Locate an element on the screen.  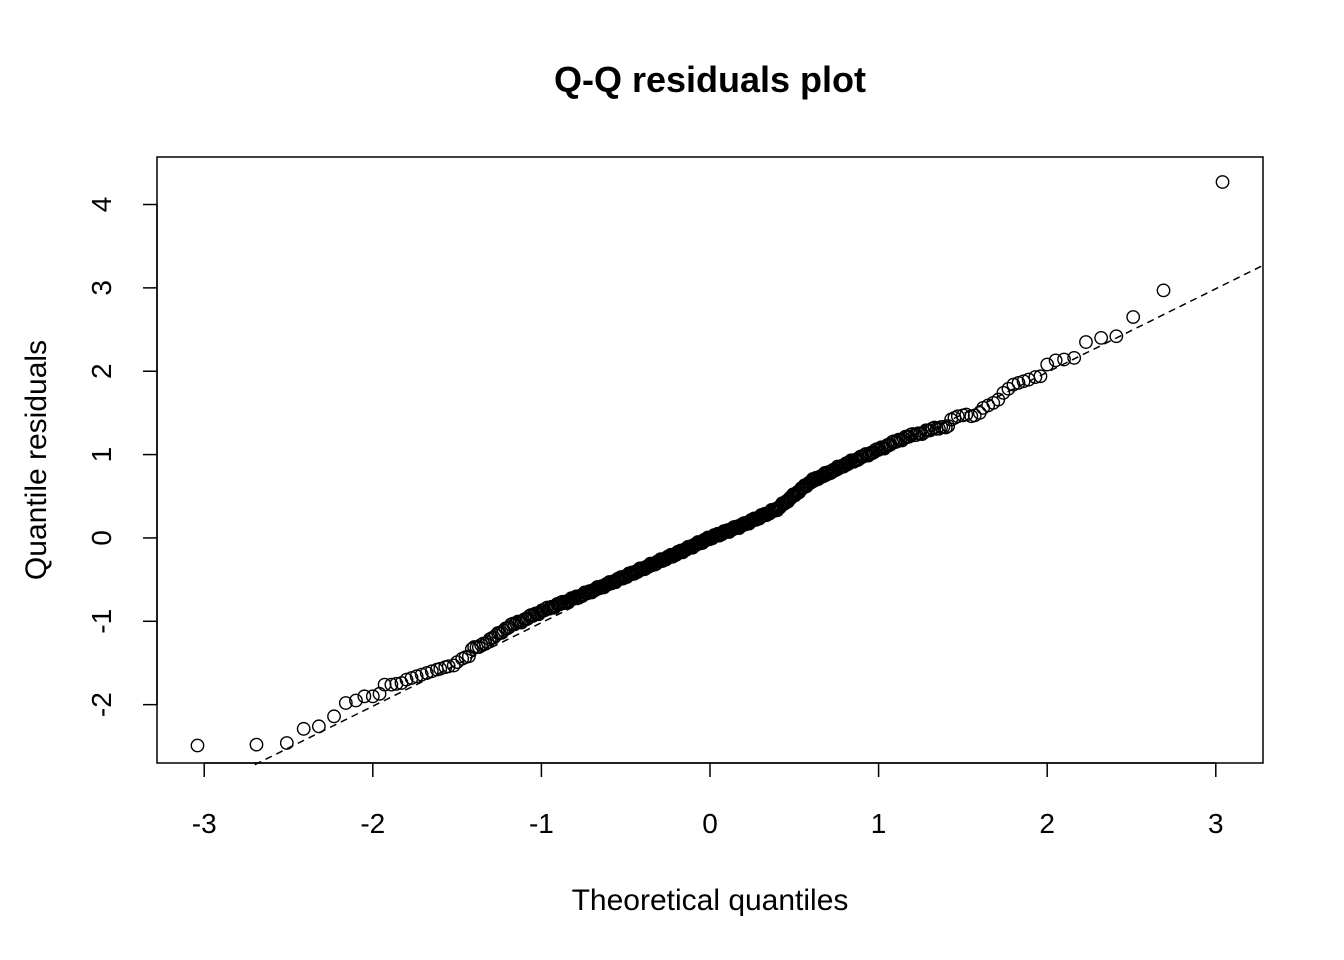
x-tick-label: 0 is located at coordinates (710, 823).